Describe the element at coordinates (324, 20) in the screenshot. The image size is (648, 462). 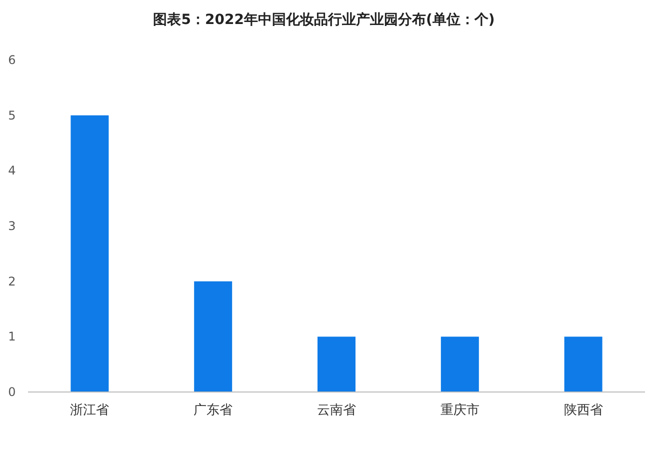
I see `title: 图表5：2022年中国化妆品行业产业园分布(单位：个)` at that location.